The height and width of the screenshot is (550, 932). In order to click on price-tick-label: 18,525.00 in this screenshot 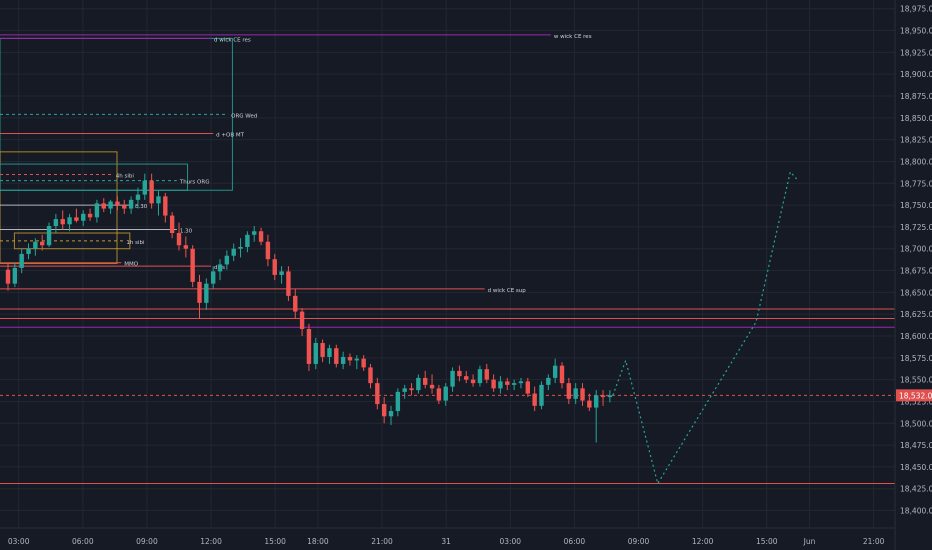, I will do `click(916, 401)`.